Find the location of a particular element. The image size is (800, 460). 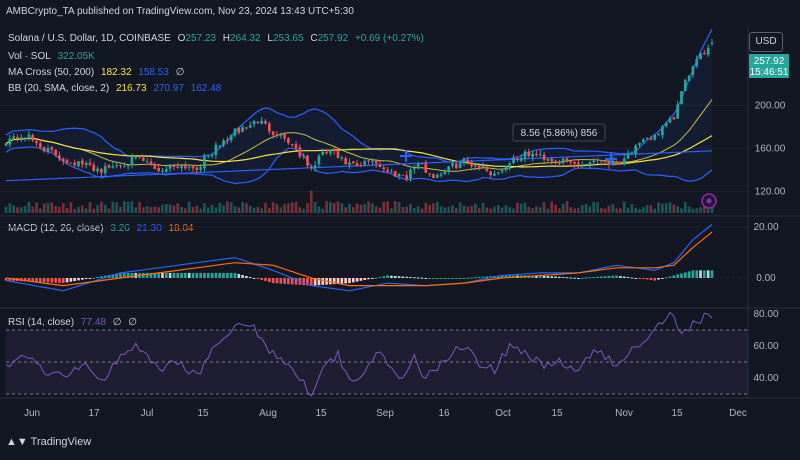

ma-cross-legend: MA Cross (50, 200) 182.32 158.53 ∅ is located at coordinates (98, 72).